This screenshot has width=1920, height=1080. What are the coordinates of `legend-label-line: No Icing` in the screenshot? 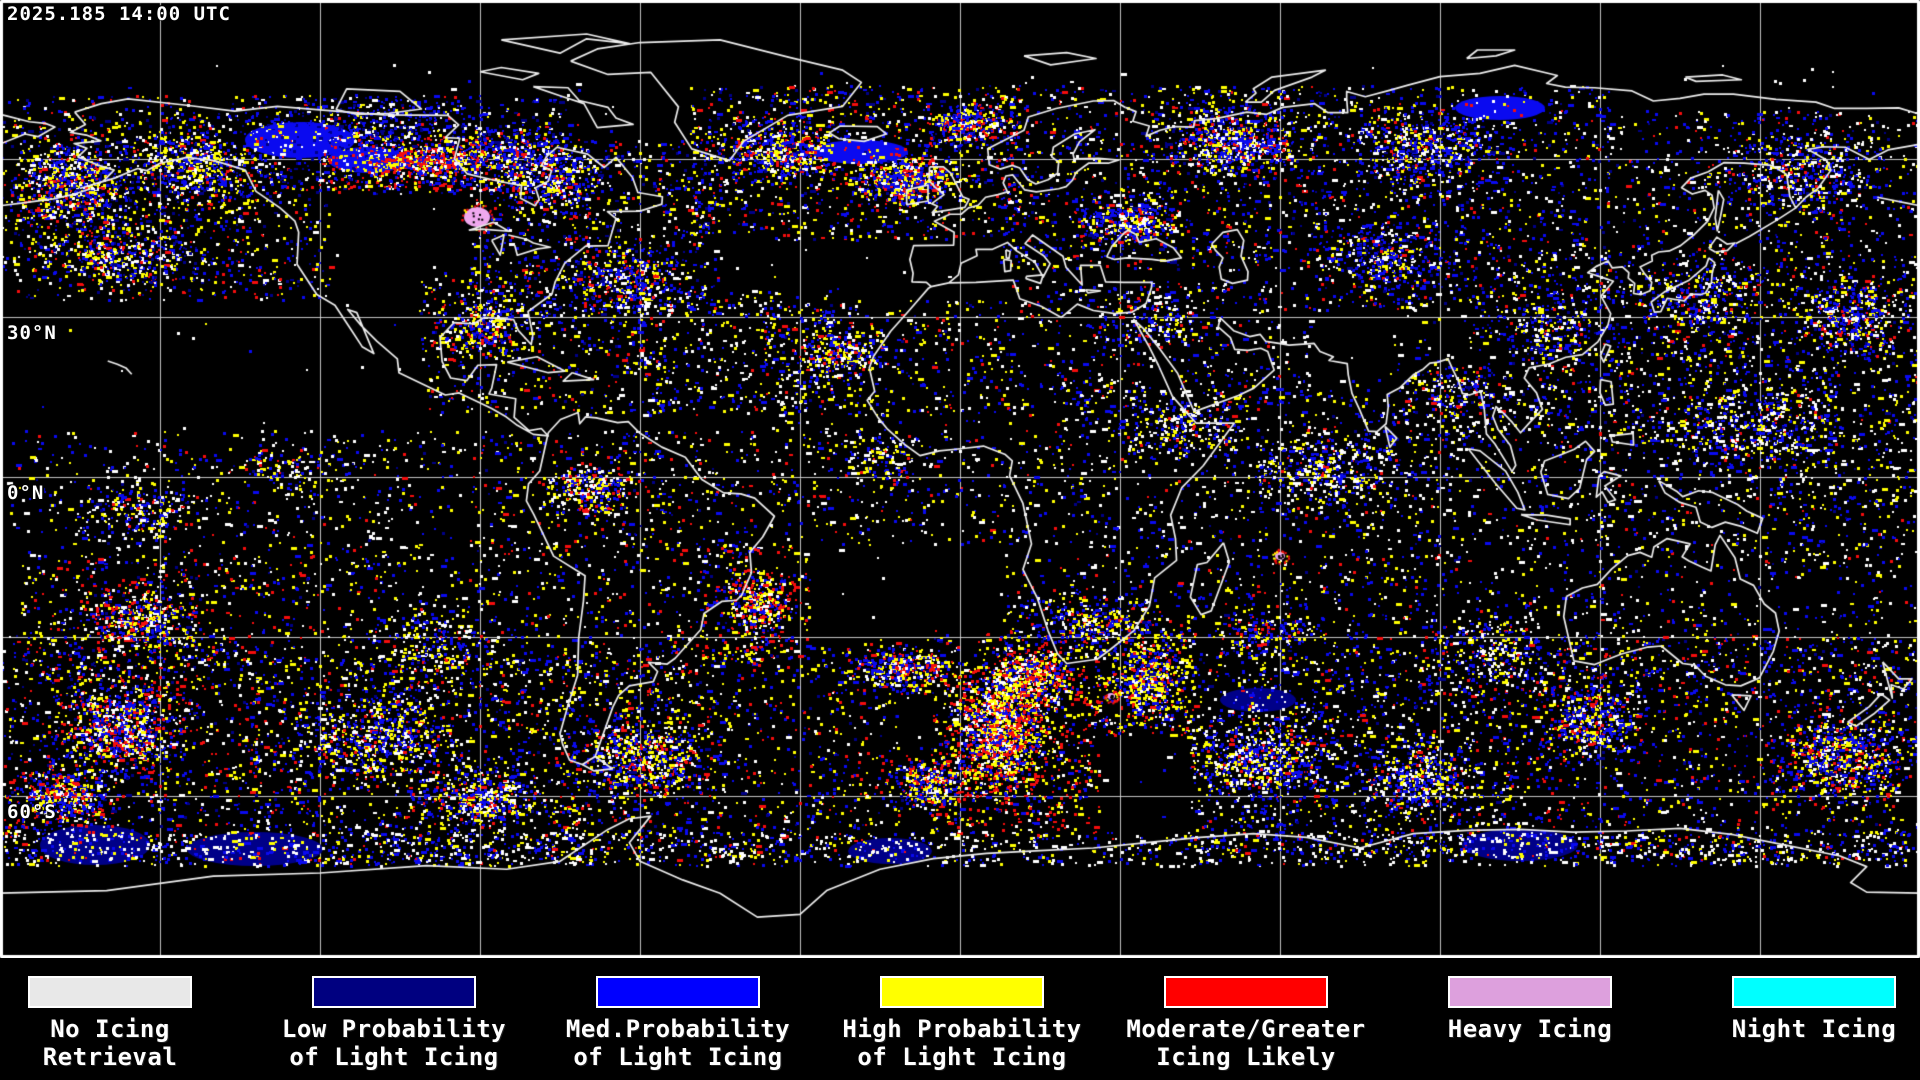 It's located at (110, 1029).